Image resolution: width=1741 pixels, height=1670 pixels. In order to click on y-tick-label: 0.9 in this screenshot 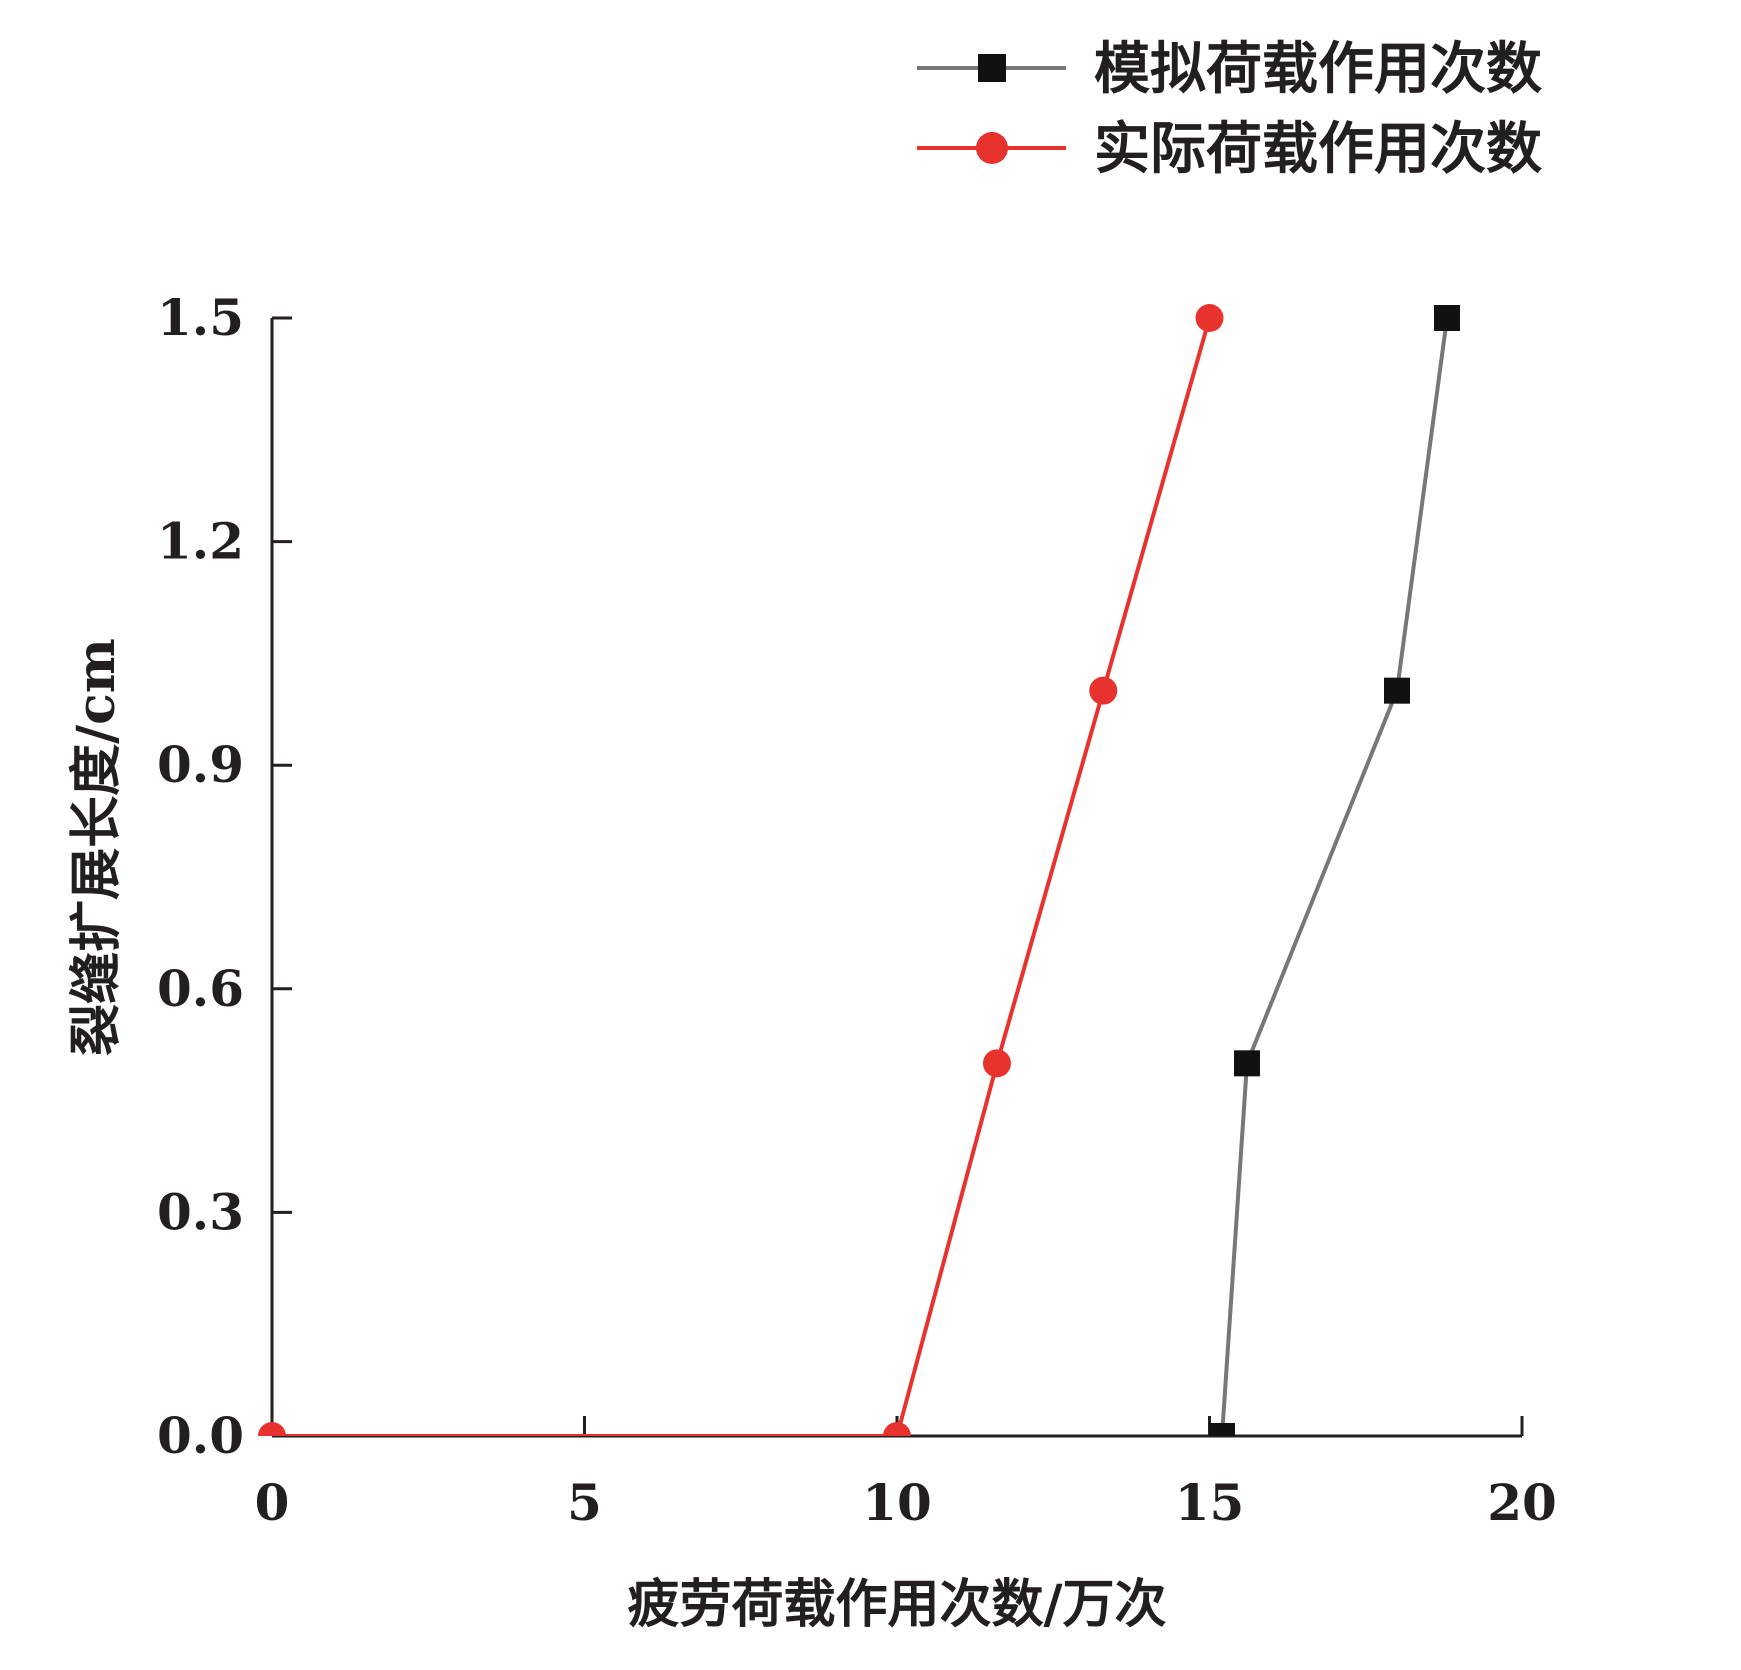, I will do `click(200, 764)`.